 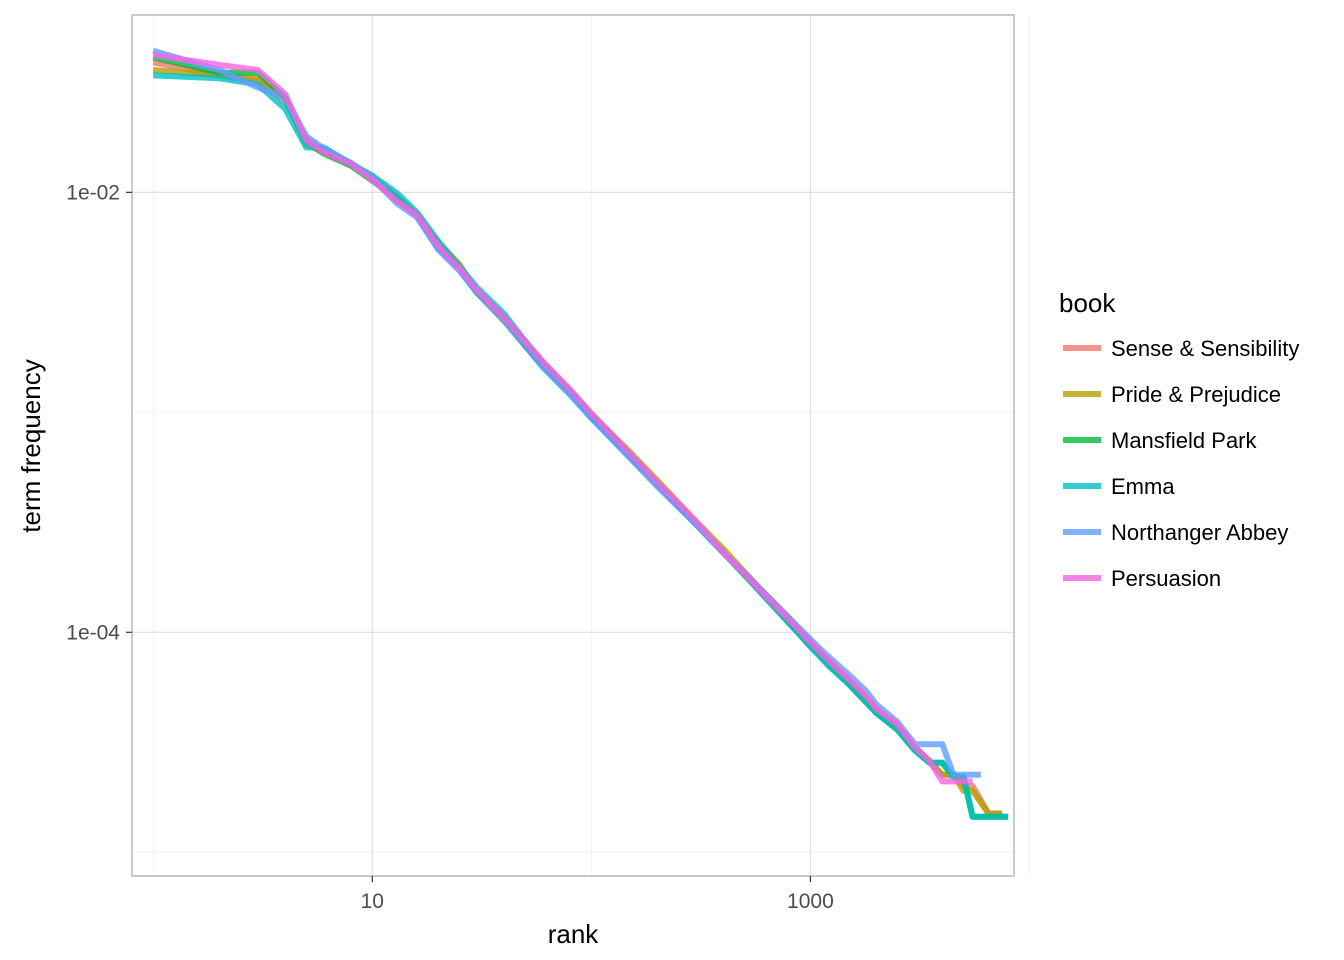 What do you see at coordinates (1166, 578) in the screenshot?
I see `legend-label-5: Persuasion` at bounding box center [1166, 578].